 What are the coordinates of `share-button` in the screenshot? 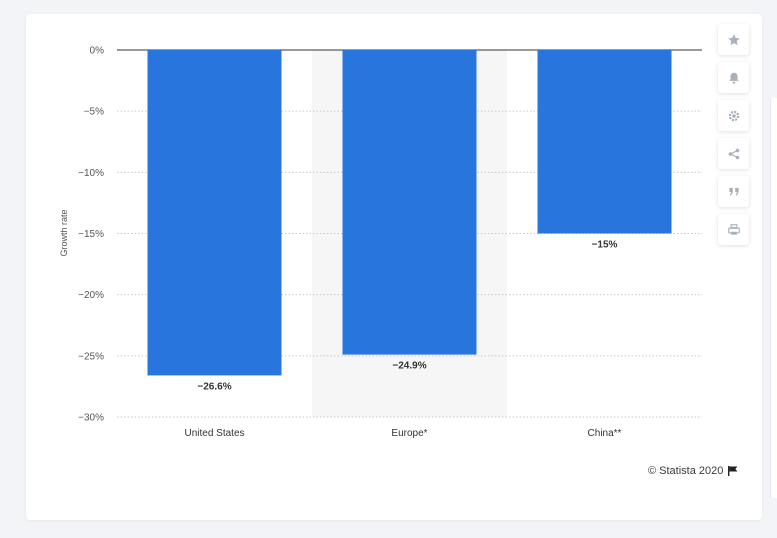 It's located at (733, 153).